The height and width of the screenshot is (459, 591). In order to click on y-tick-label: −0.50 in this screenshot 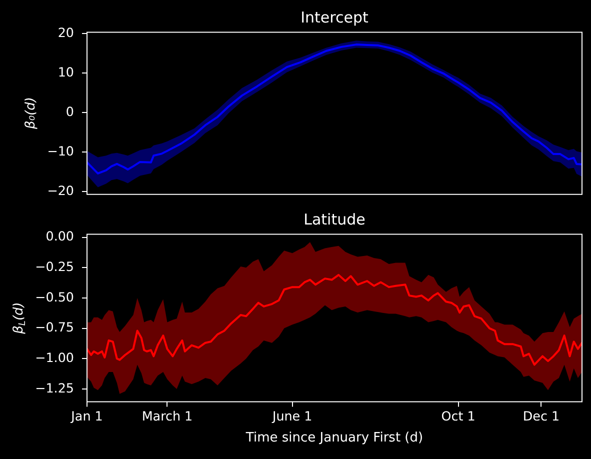, I will do `click(54, 296)`.